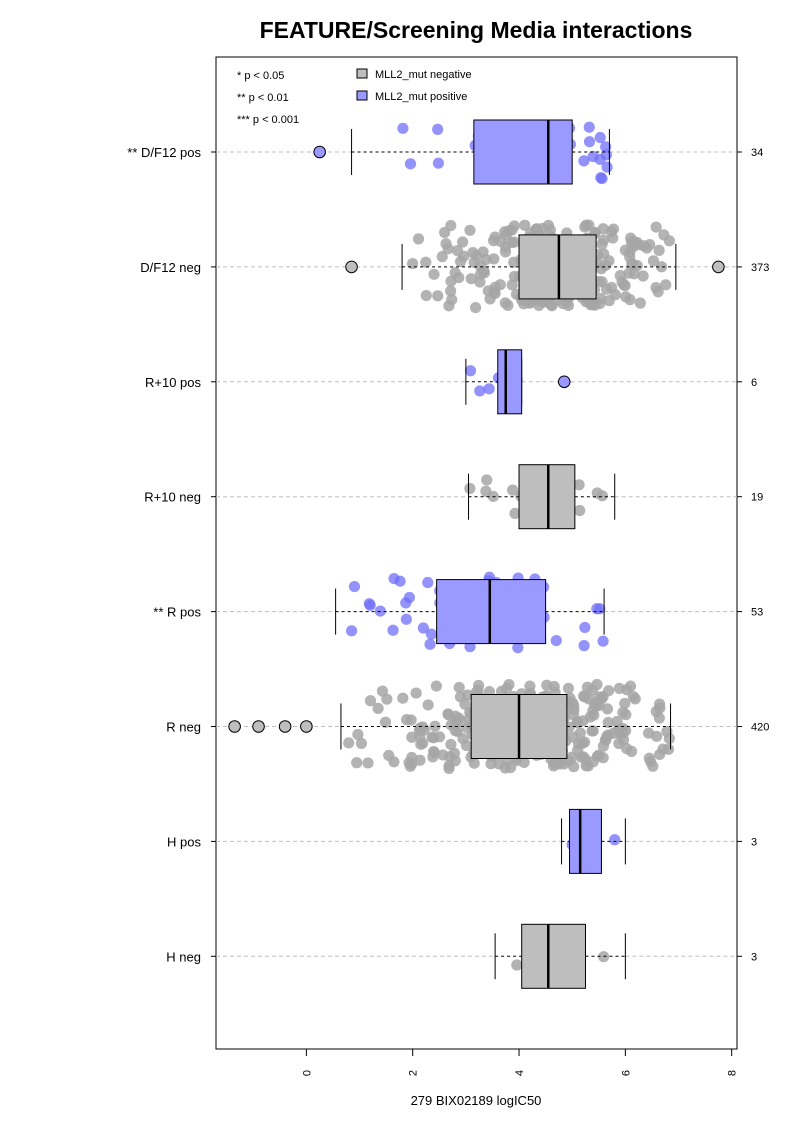 Image resolution: width=793 pixels, height=1122 pixels. Describe the element at coordinates (754, 383) in the screenshot. I see `group-count-label: 6` at that location.